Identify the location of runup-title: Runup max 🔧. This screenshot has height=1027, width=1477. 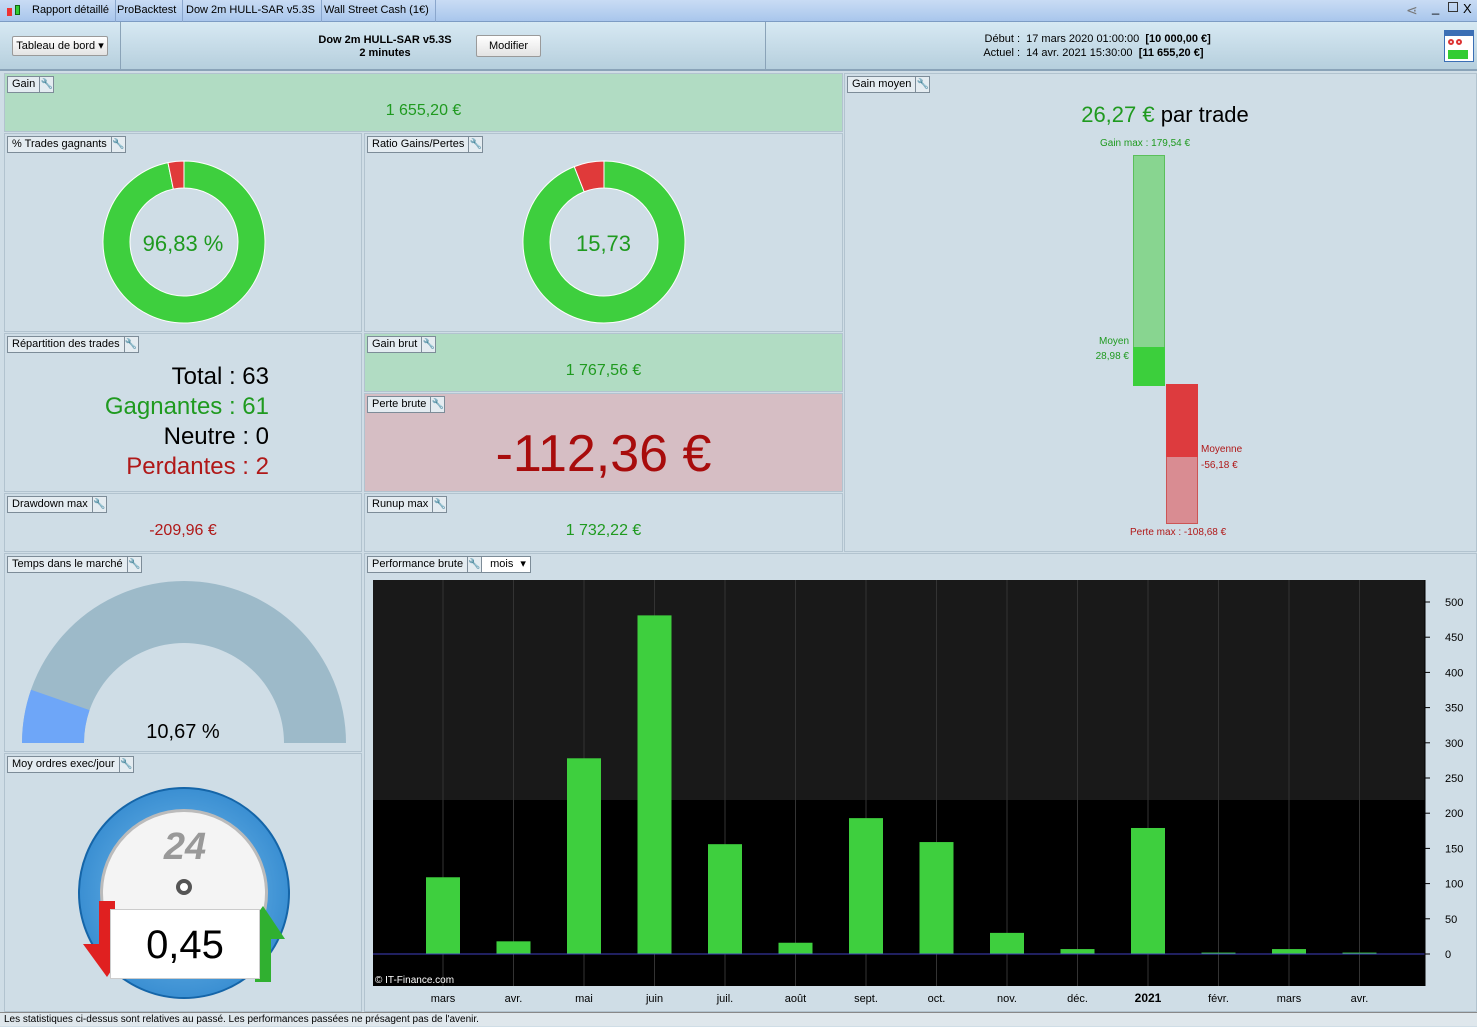
(407, 504).